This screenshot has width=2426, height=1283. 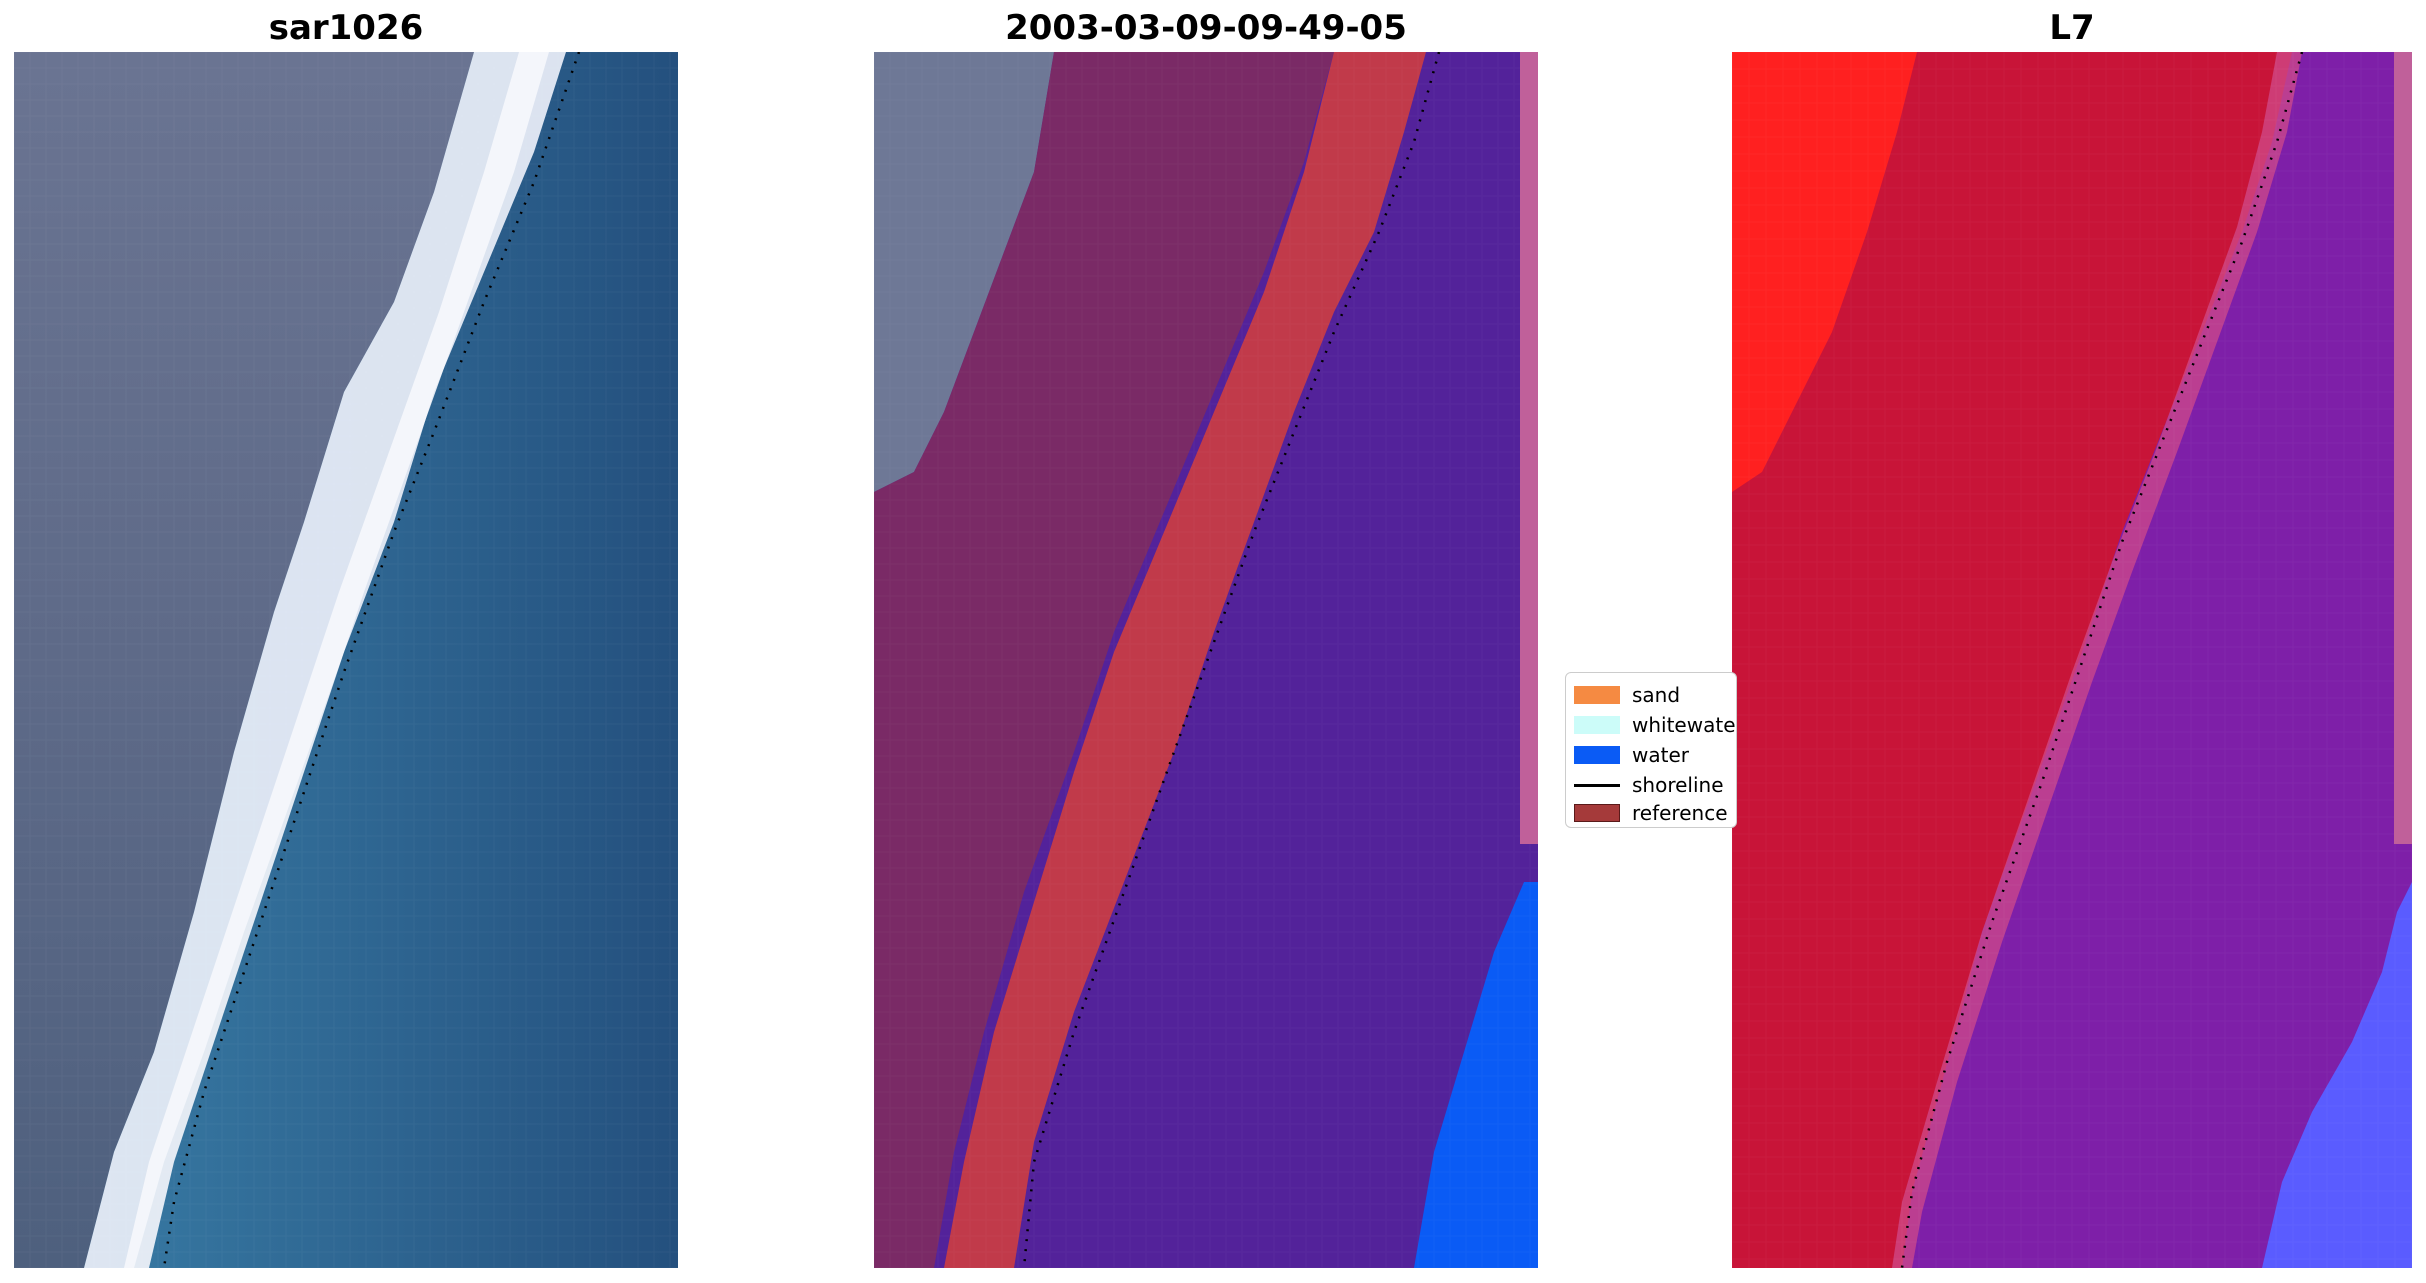 I want to click on shoreline-line-swatch, so click(x=1597, y=785).